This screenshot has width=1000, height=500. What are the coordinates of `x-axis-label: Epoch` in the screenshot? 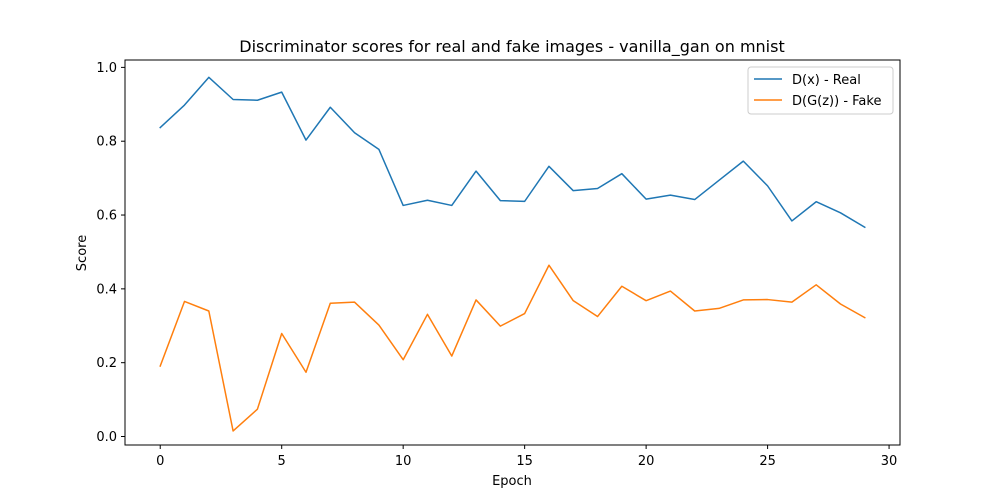 It's located at (512, 481).